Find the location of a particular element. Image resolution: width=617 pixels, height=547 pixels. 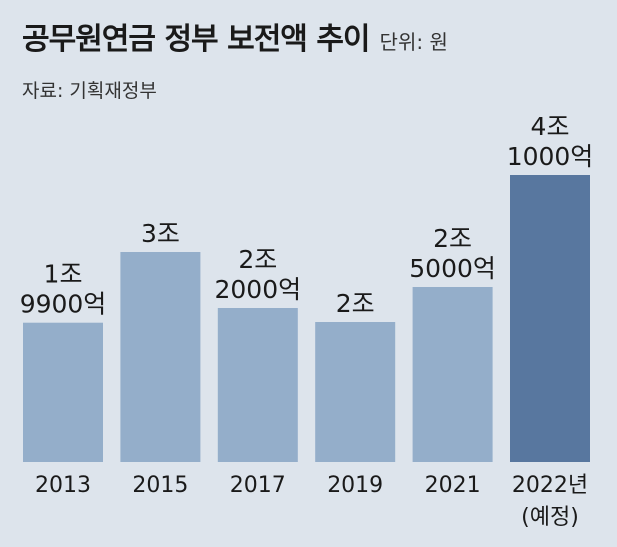

x-tick-2: 2017 is located at coordinates (258, 485).